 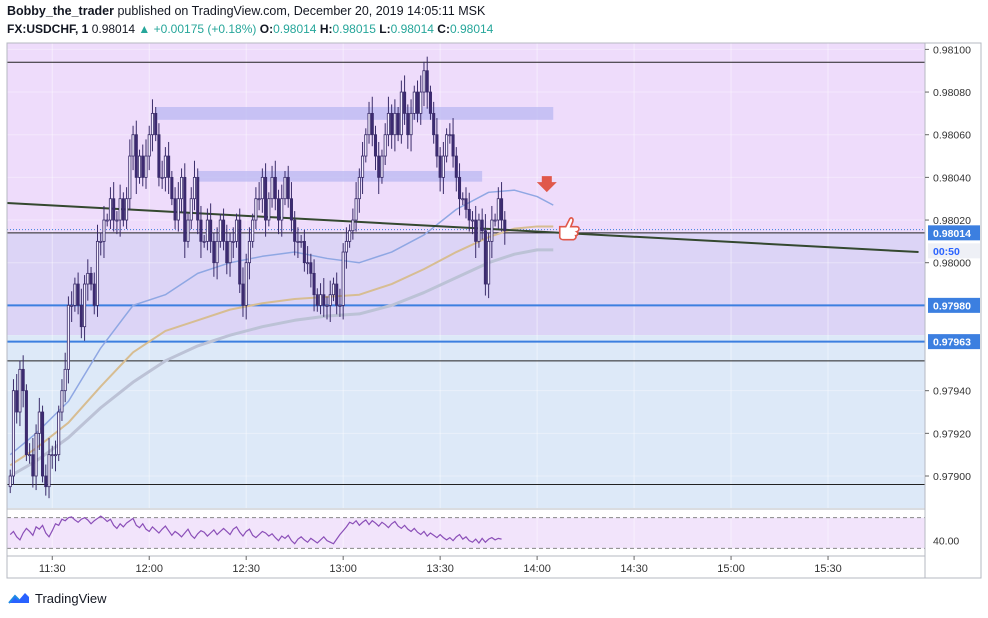 What do you see at coordinates (144, 29) in the screenshot?
I see `up-triangle-icon: ▲` at bounding box center [144, 29].